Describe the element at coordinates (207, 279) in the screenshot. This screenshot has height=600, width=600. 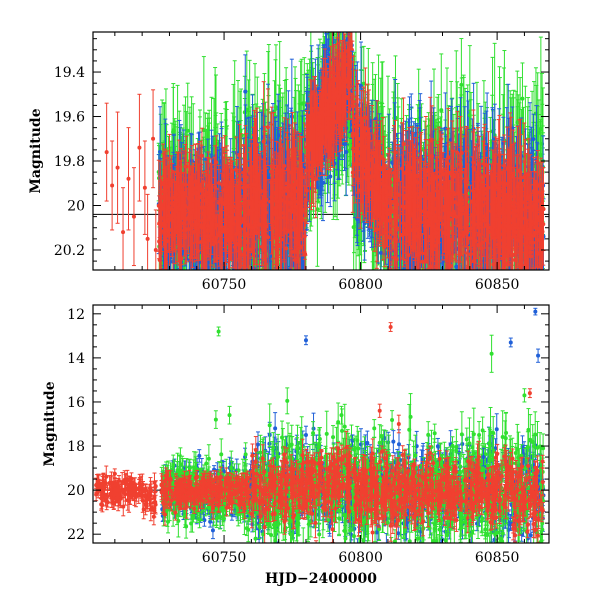
I see `data-point-group` at that location.